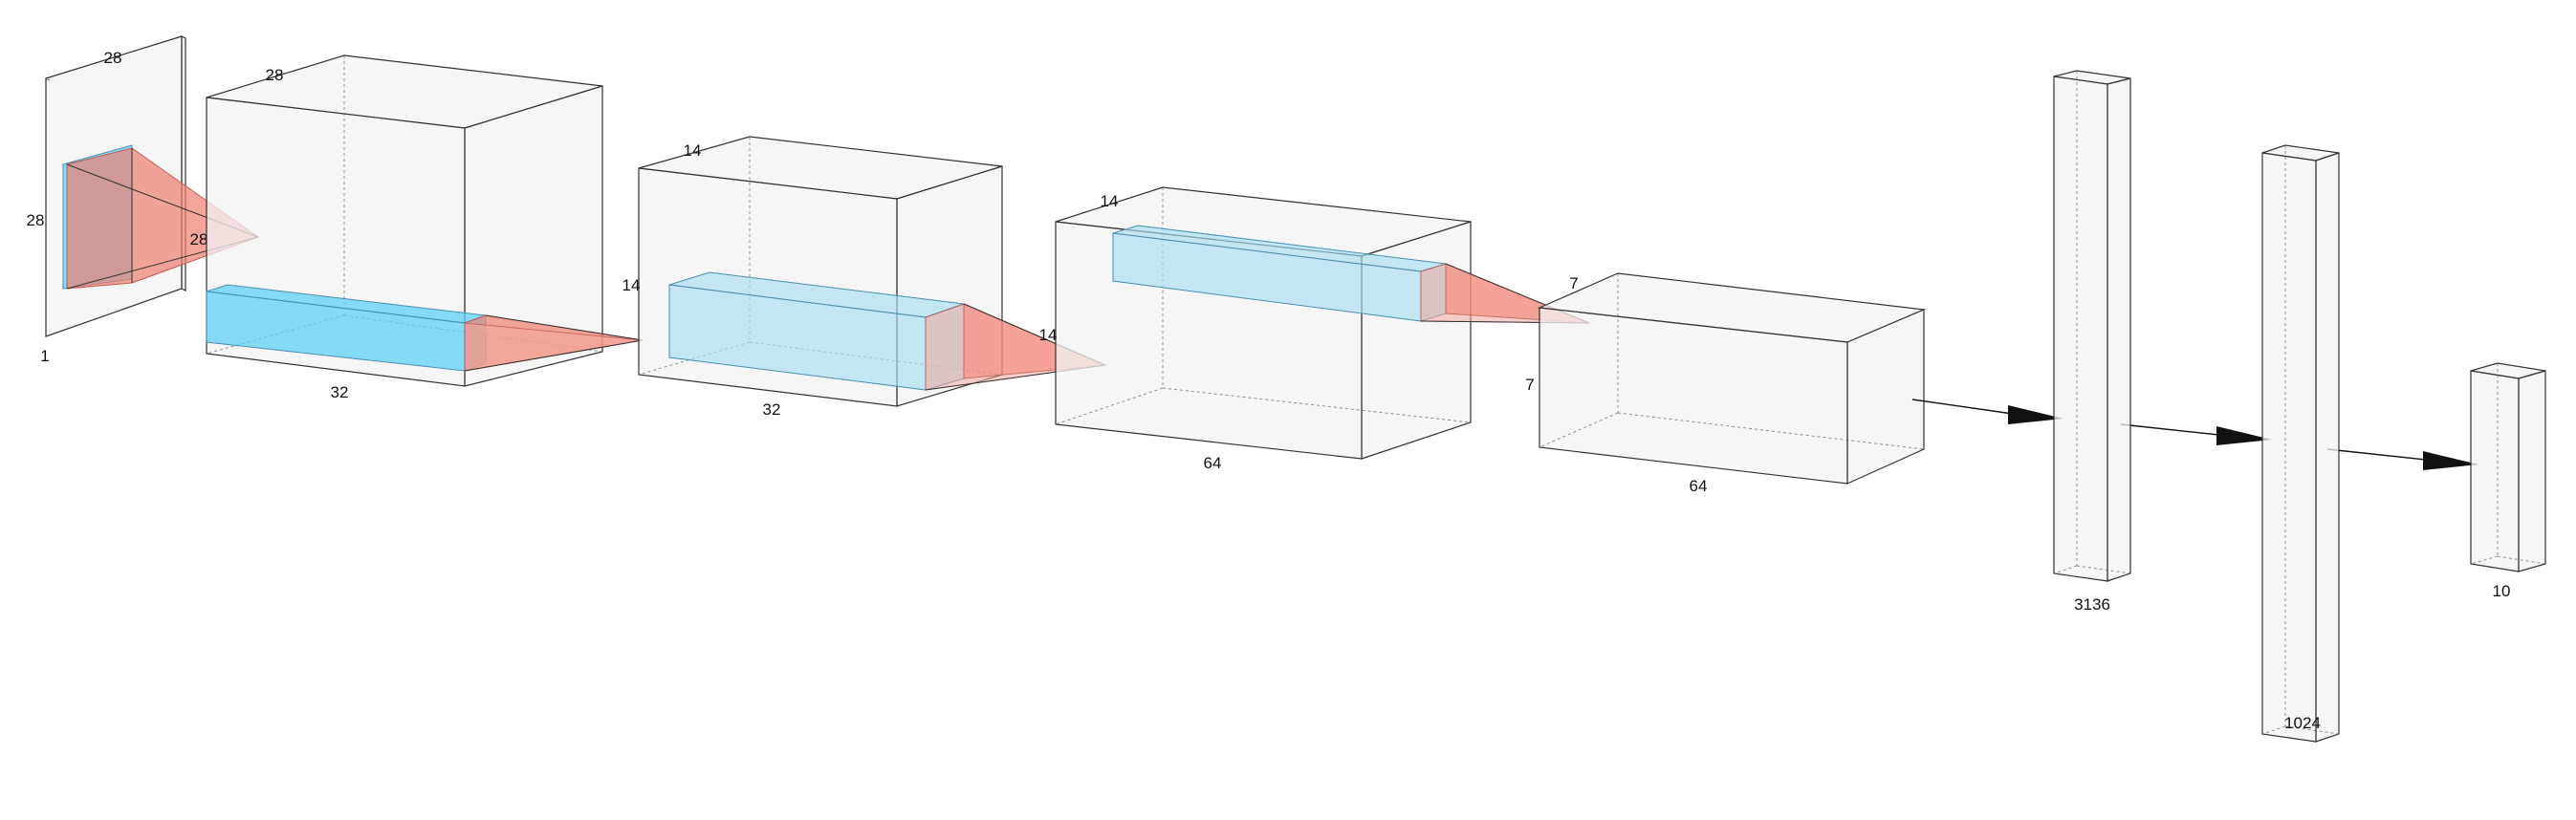 The width and height of the screenshot is (2576, 820). Describe the element at coordinates (2502, 591) in the screenshot. I see `output-label: 10` at that location.